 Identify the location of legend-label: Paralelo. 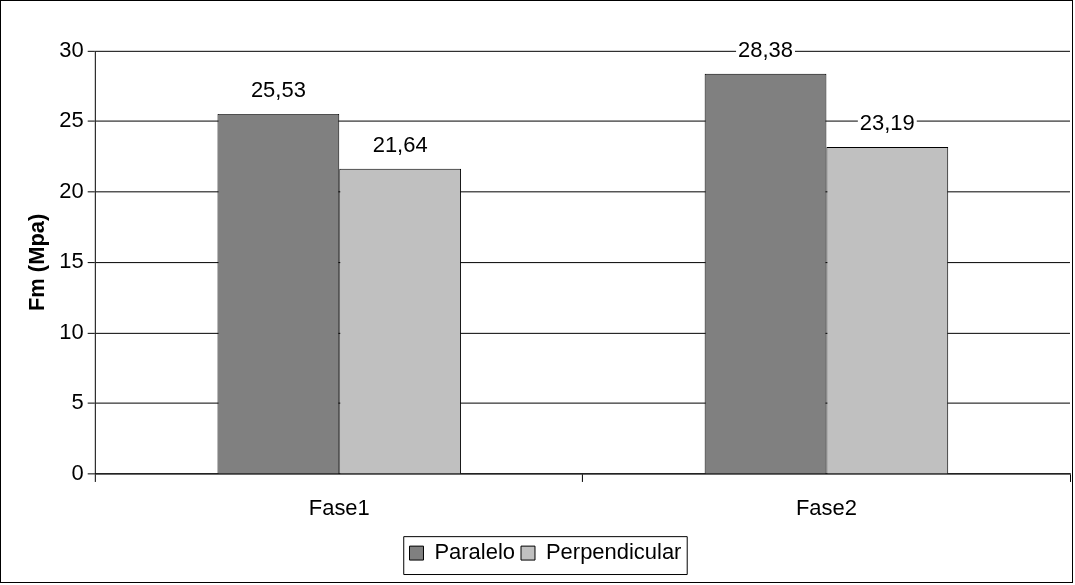
(475, 552).